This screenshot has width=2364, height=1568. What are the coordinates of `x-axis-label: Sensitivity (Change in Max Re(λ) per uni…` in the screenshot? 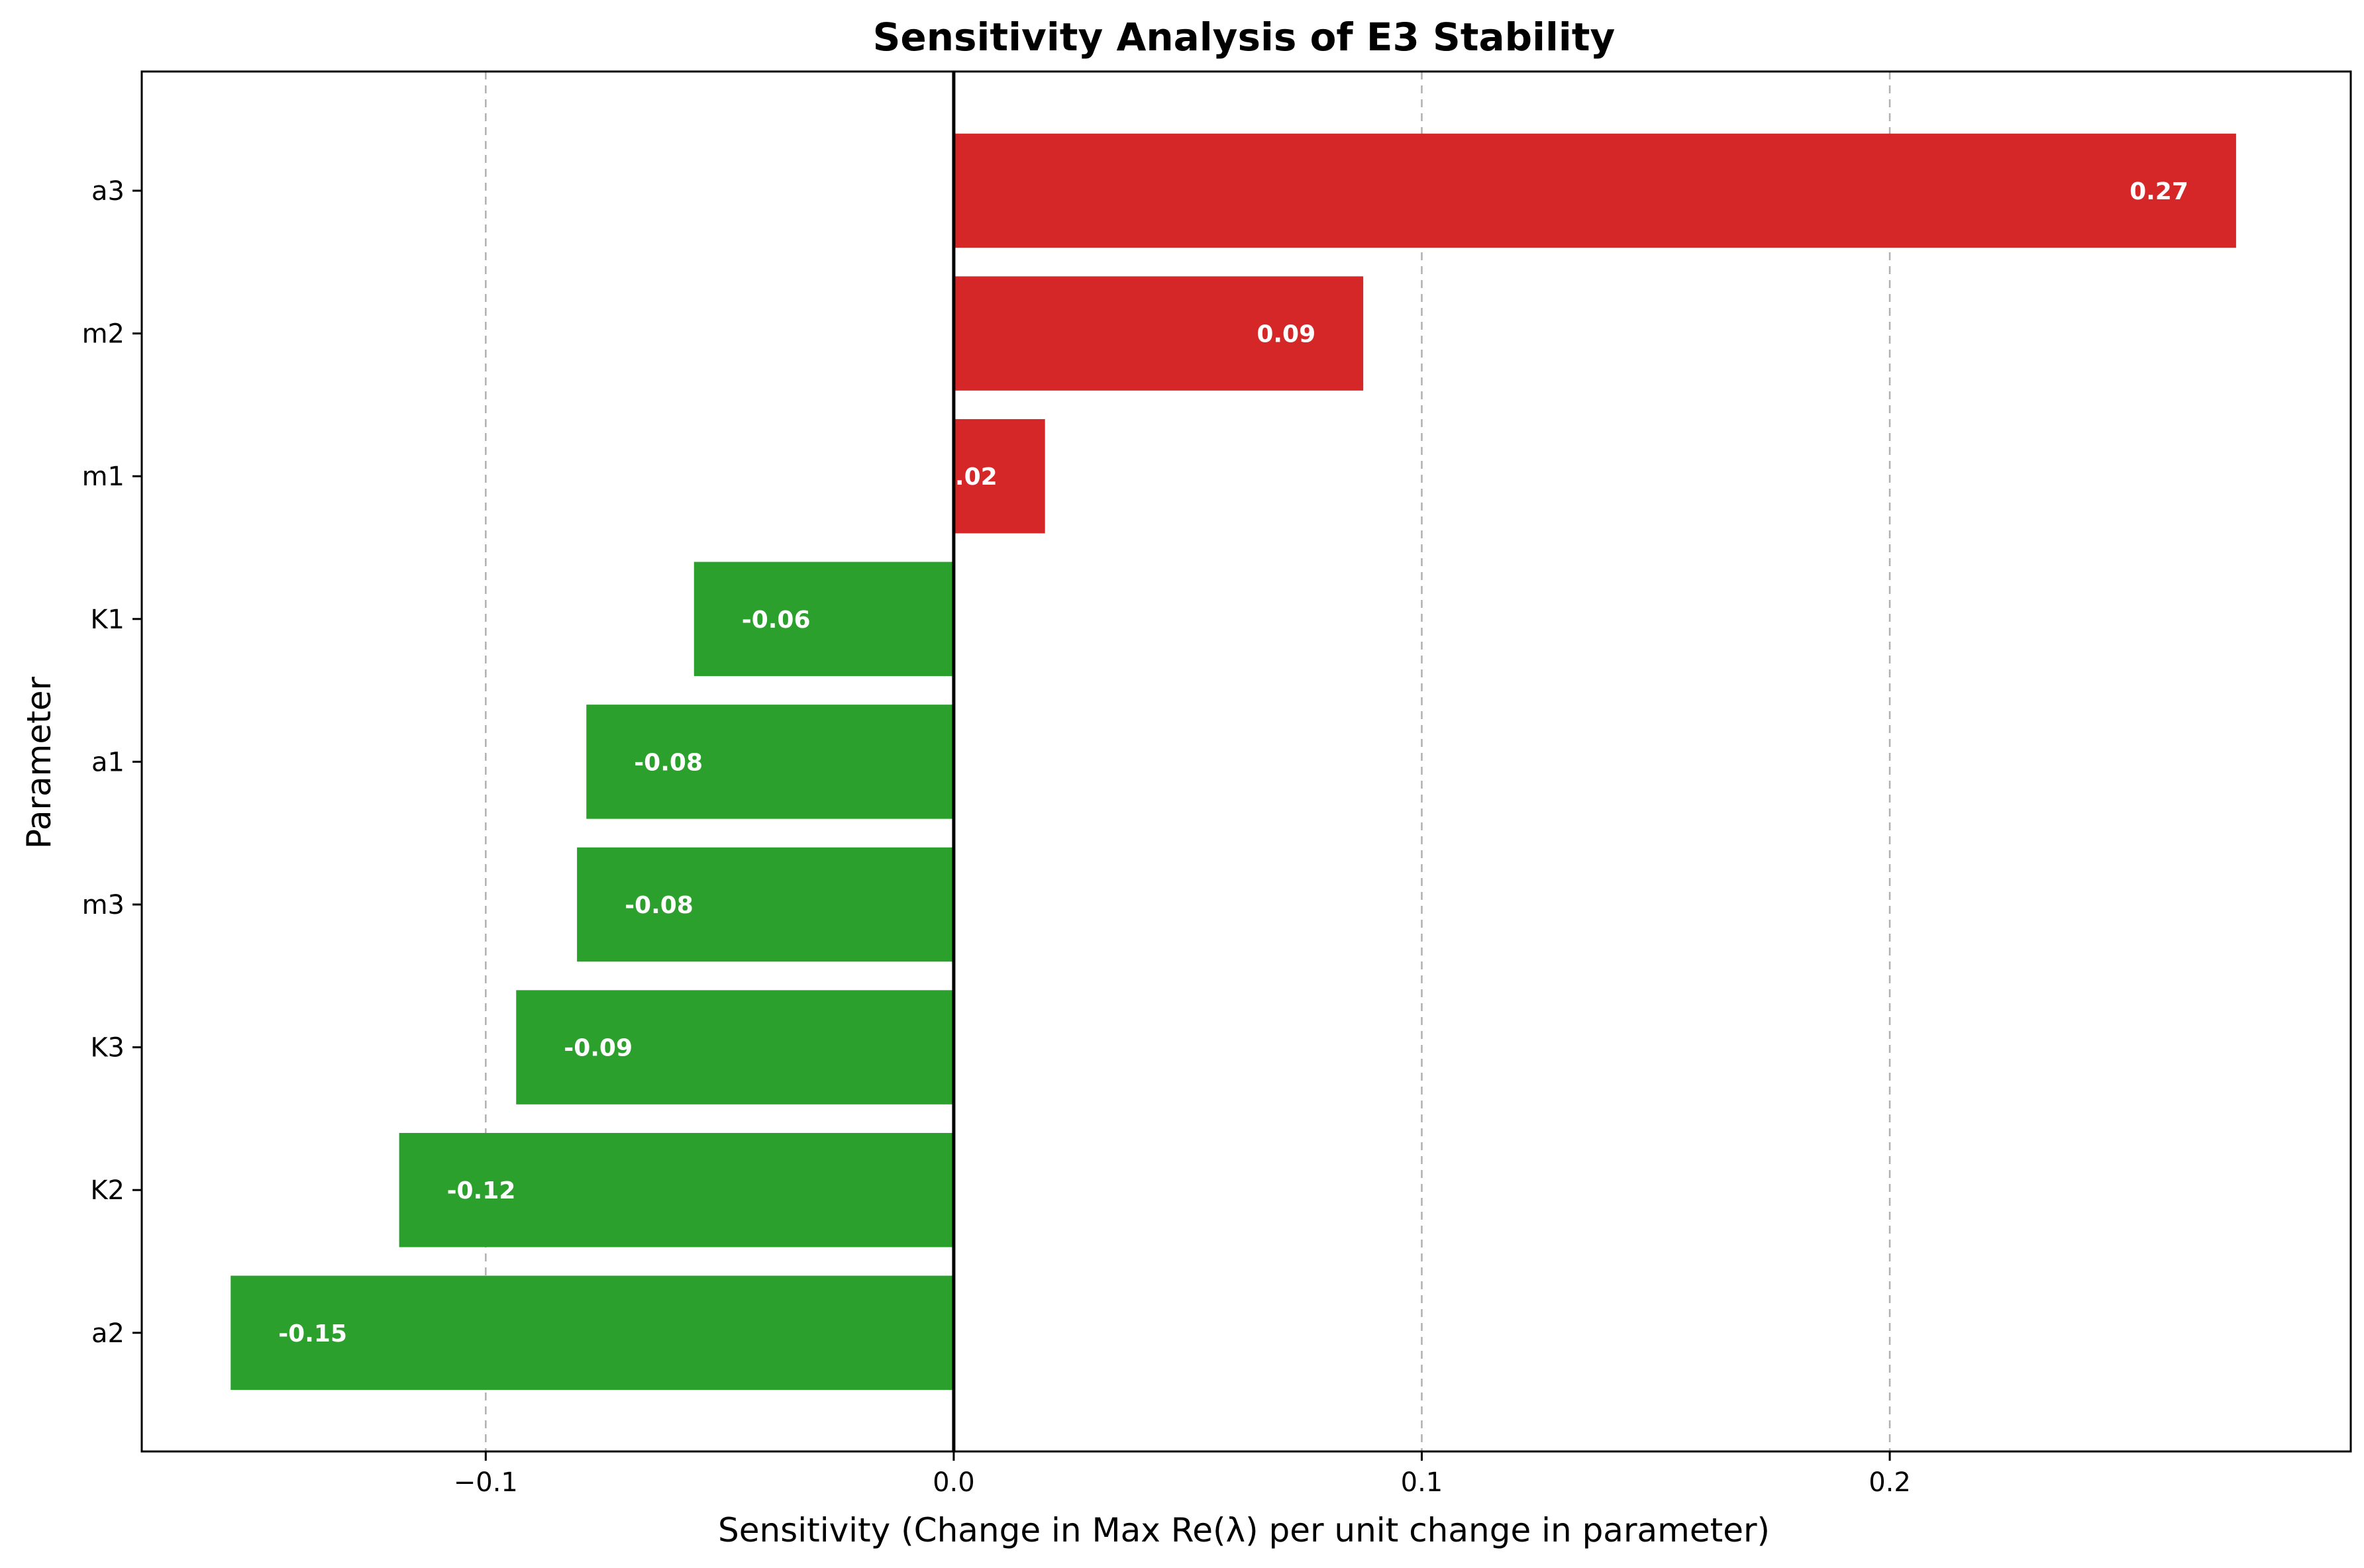 It's located at (1244, 1530).